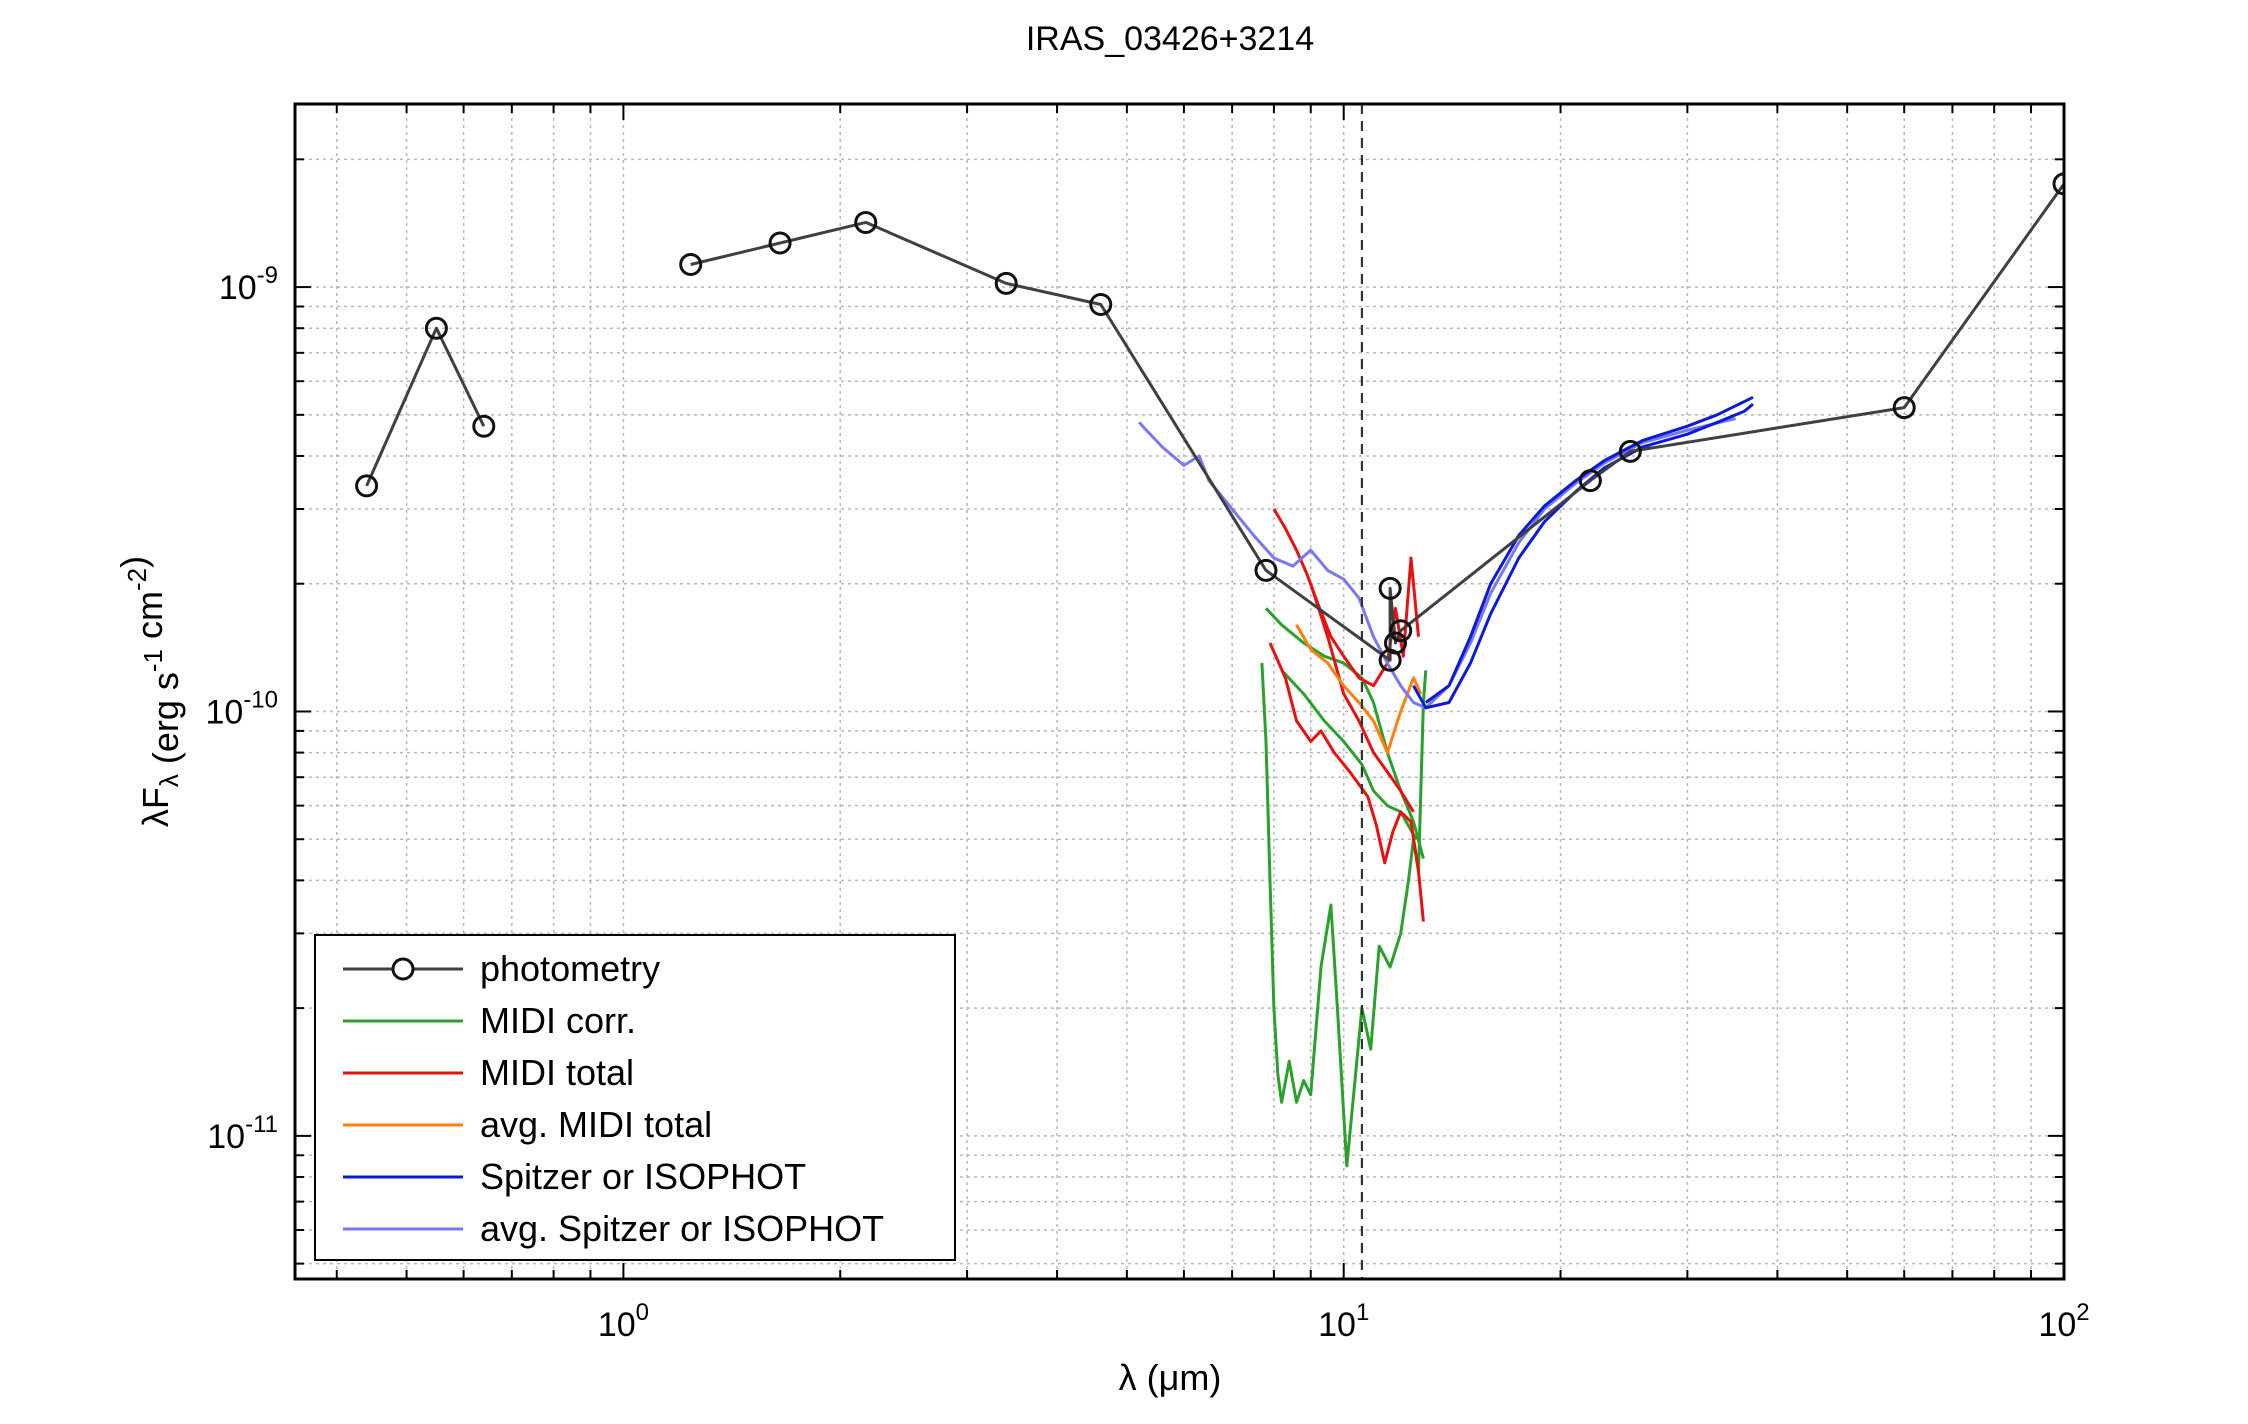 This screenshot has height=1424, width=2248. I want to click on y-tick-labels: 10-11 10-10 10-9, so click(241, 709).